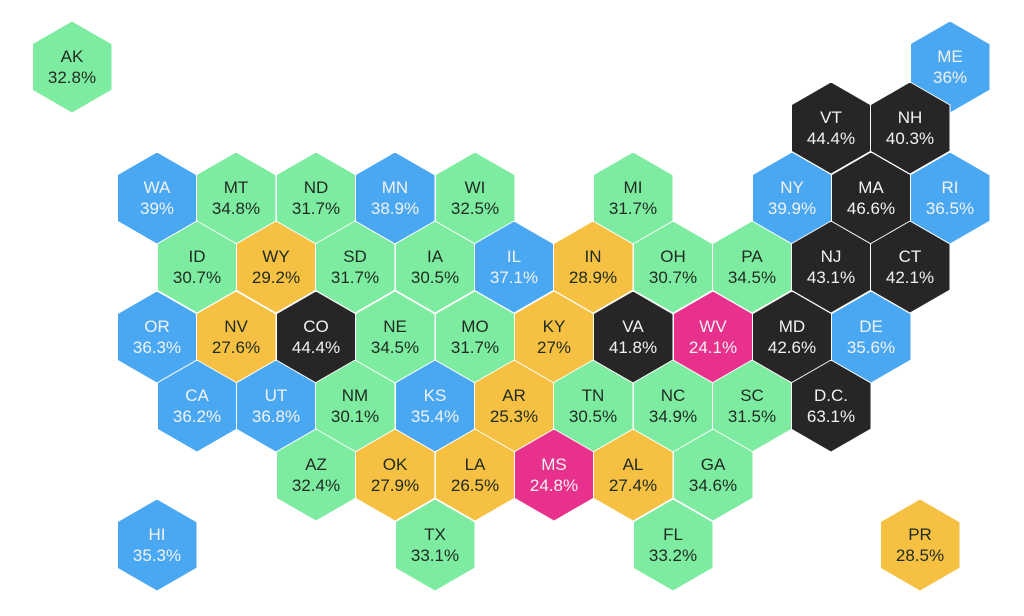 The height and width of the screenshot is (616, 1024). What do you see at coordinates (435, 395) in the screenshot?
I see `state-abbr: KS` at bounding box center [435, 395].